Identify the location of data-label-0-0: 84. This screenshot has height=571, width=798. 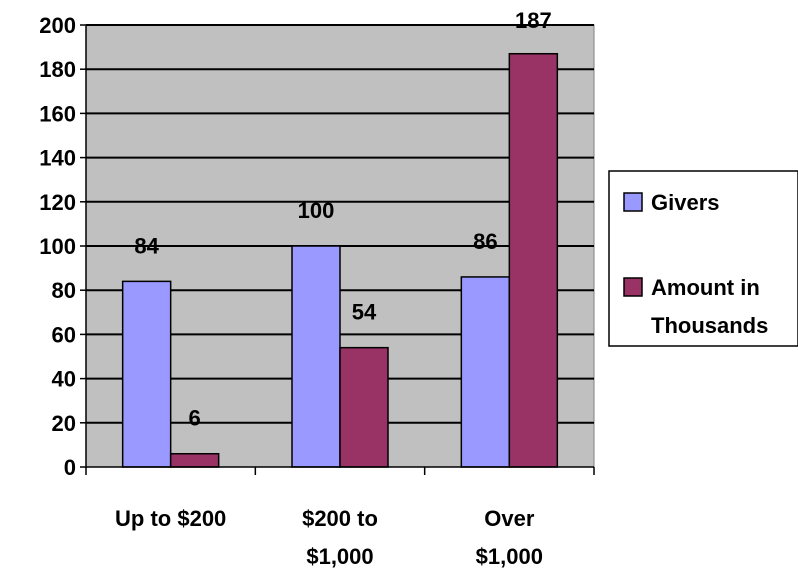
(146, 245).